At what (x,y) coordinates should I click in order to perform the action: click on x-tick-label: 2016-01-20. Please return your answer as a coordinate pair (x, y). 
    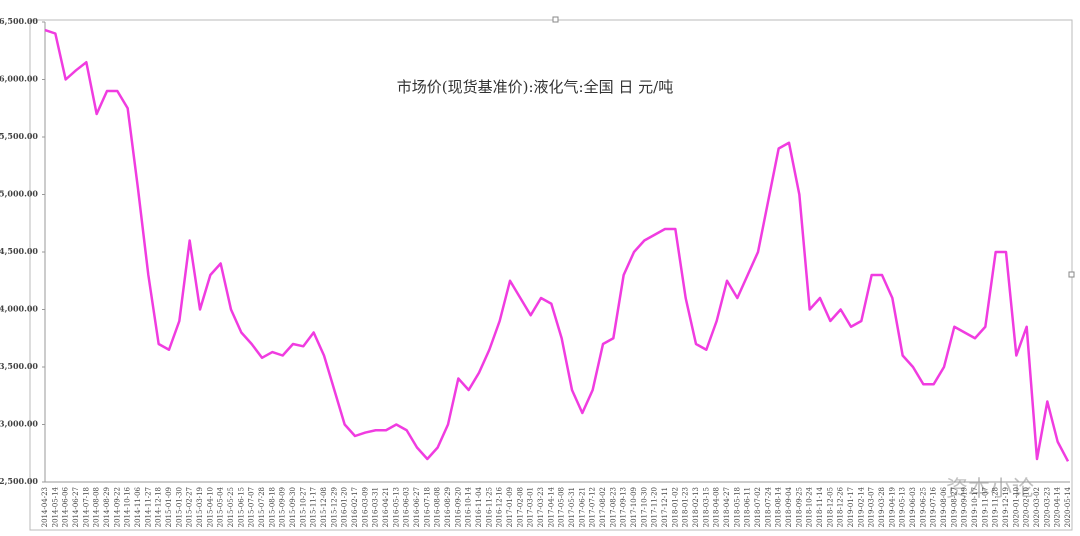
    Looking at the image, I should click on (345, 507).